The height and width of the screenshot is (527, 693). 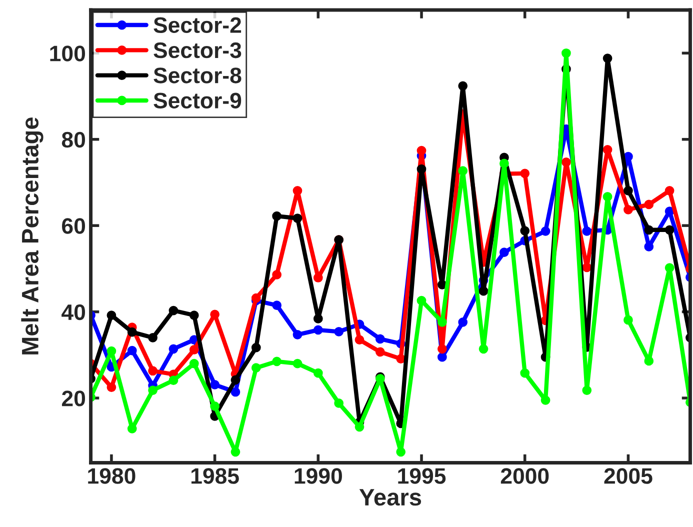 I want to click on x-tick-label: 2000, so click(x=524, y=476).